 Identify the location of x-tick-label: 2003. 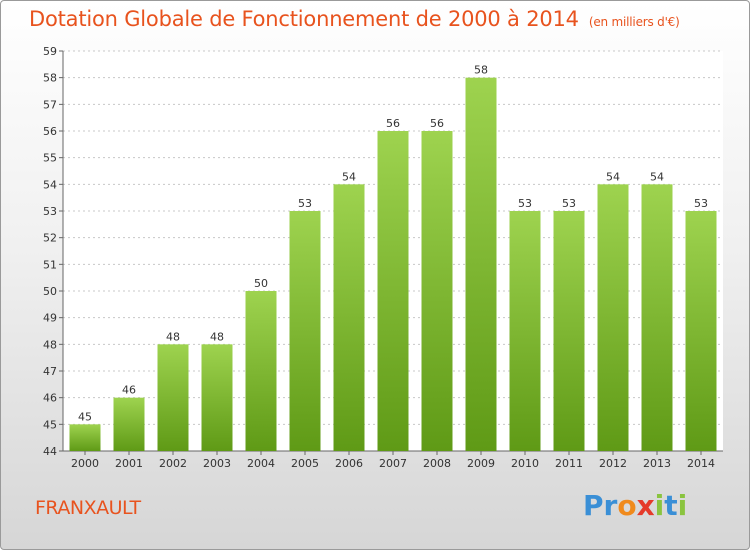
(217, 463).